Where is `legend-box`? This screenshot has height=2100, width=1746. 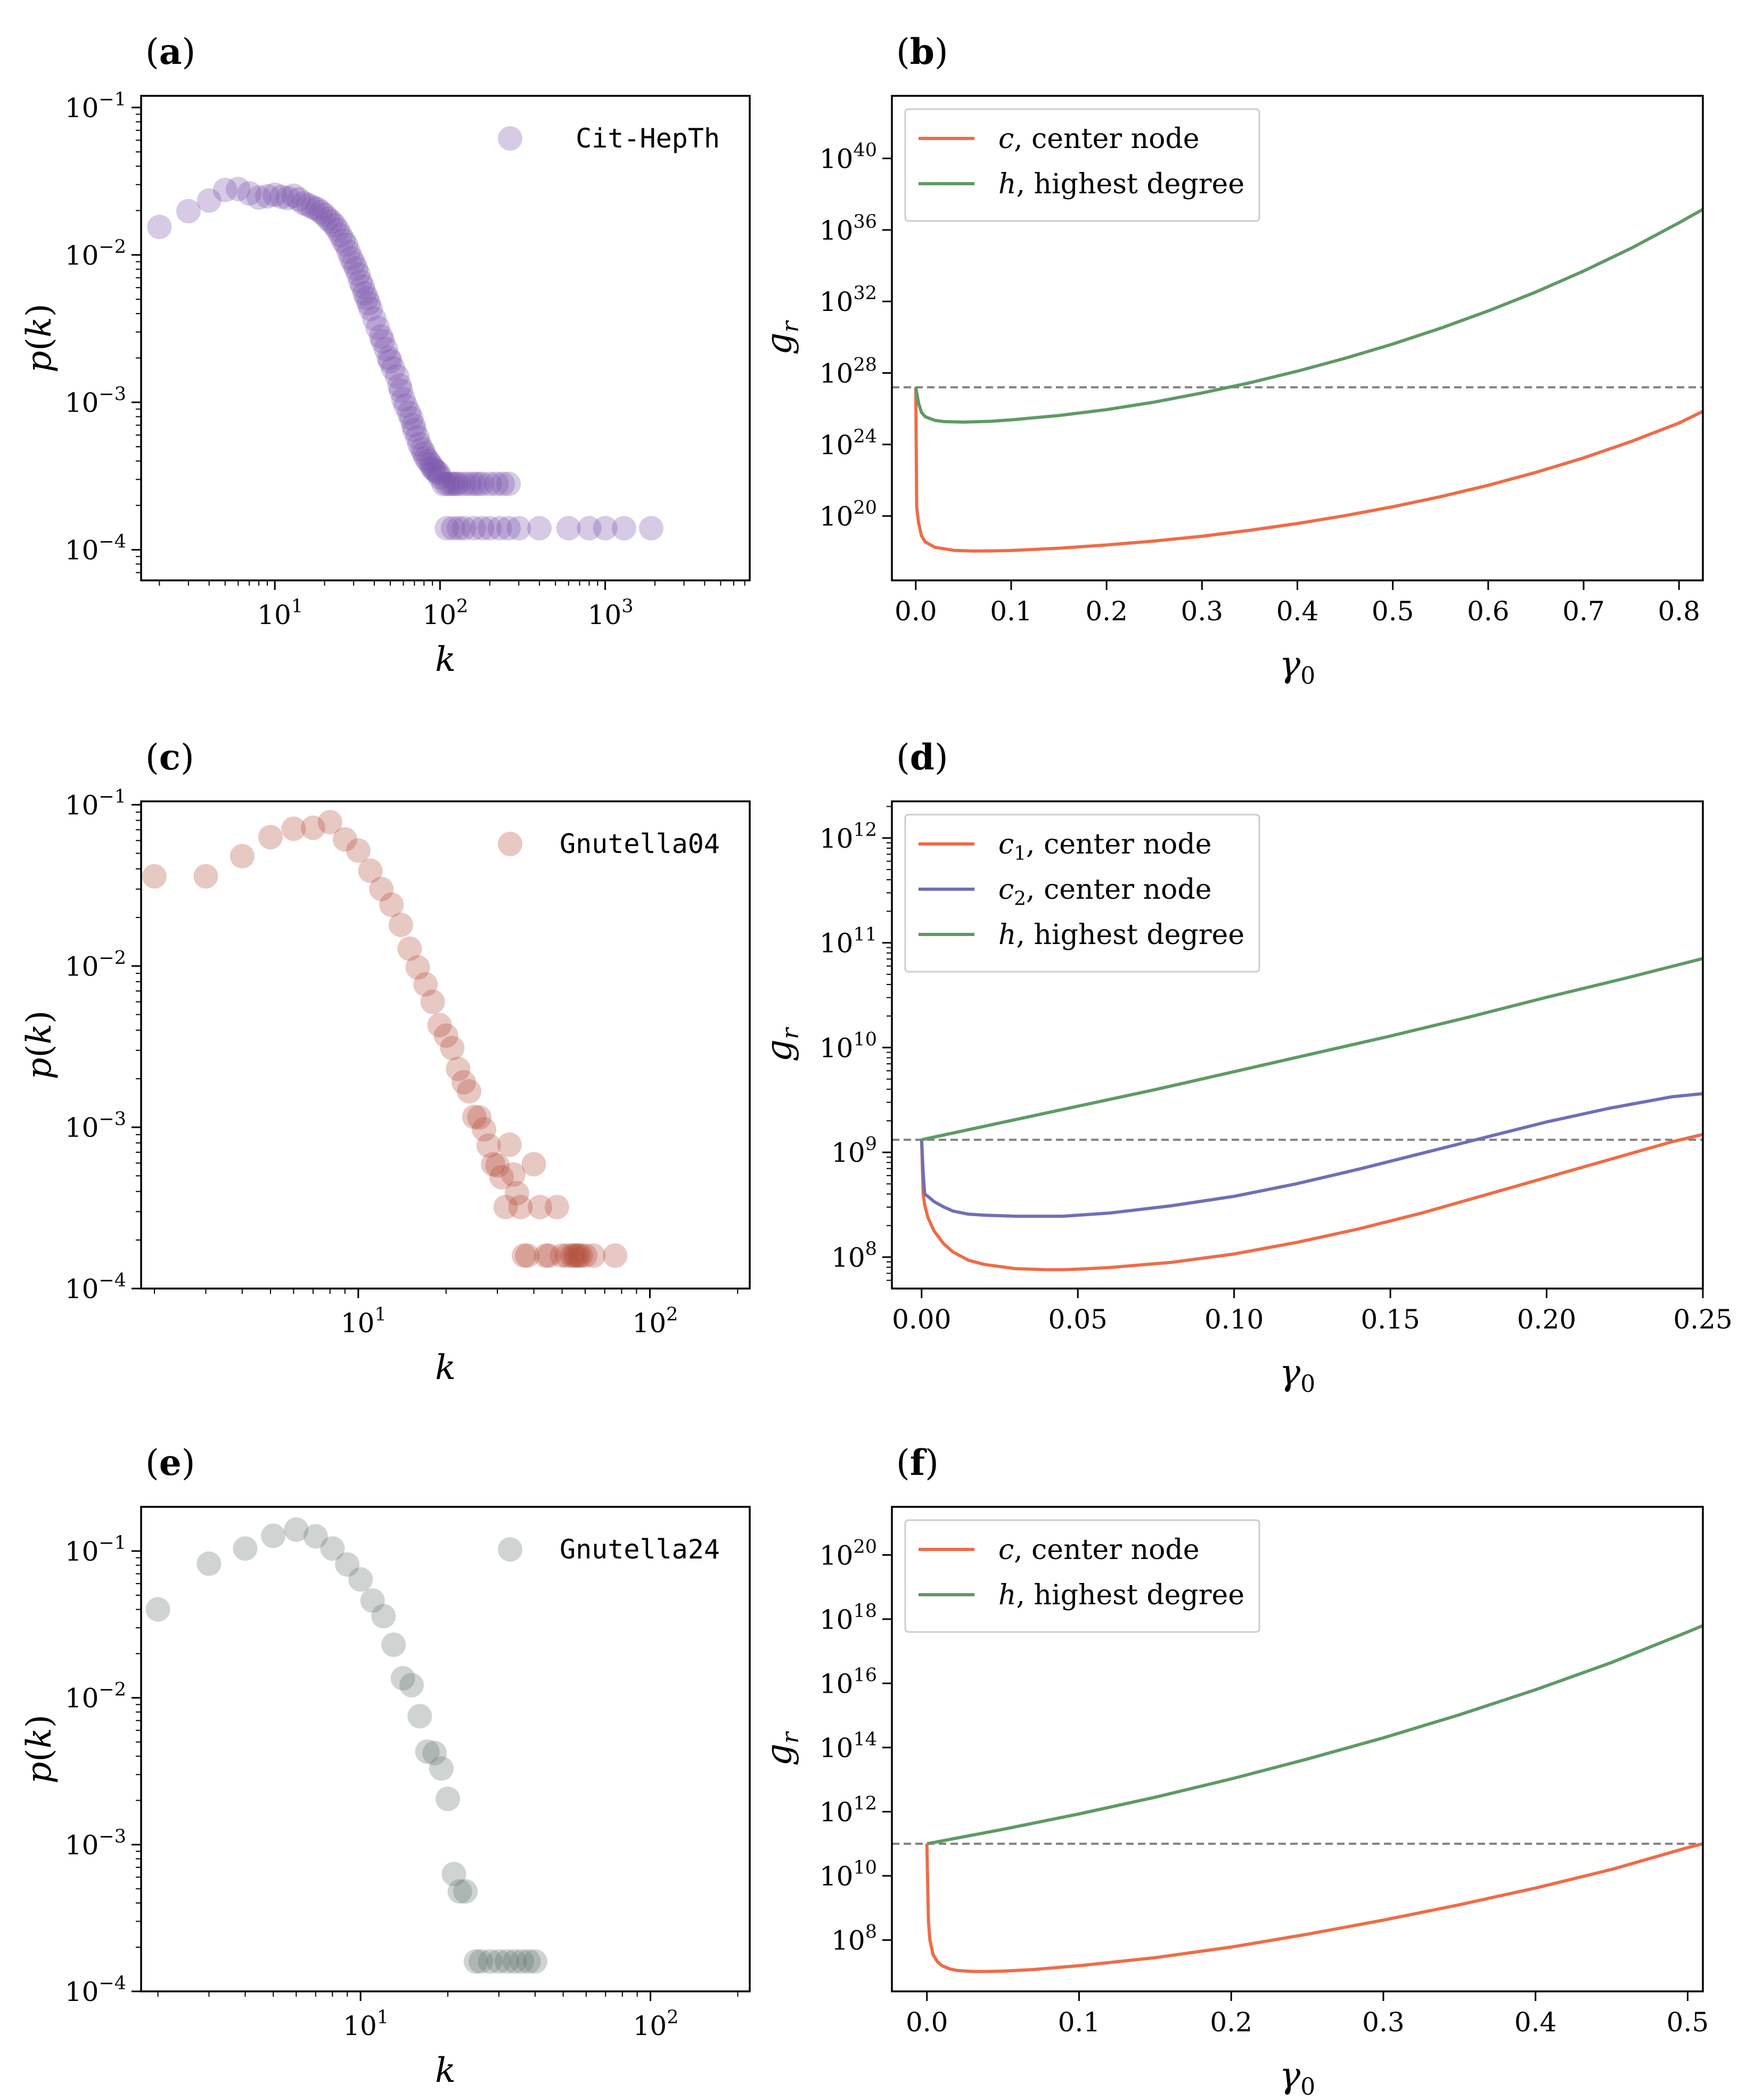 legend-box is located at coordinates (1082, 165).